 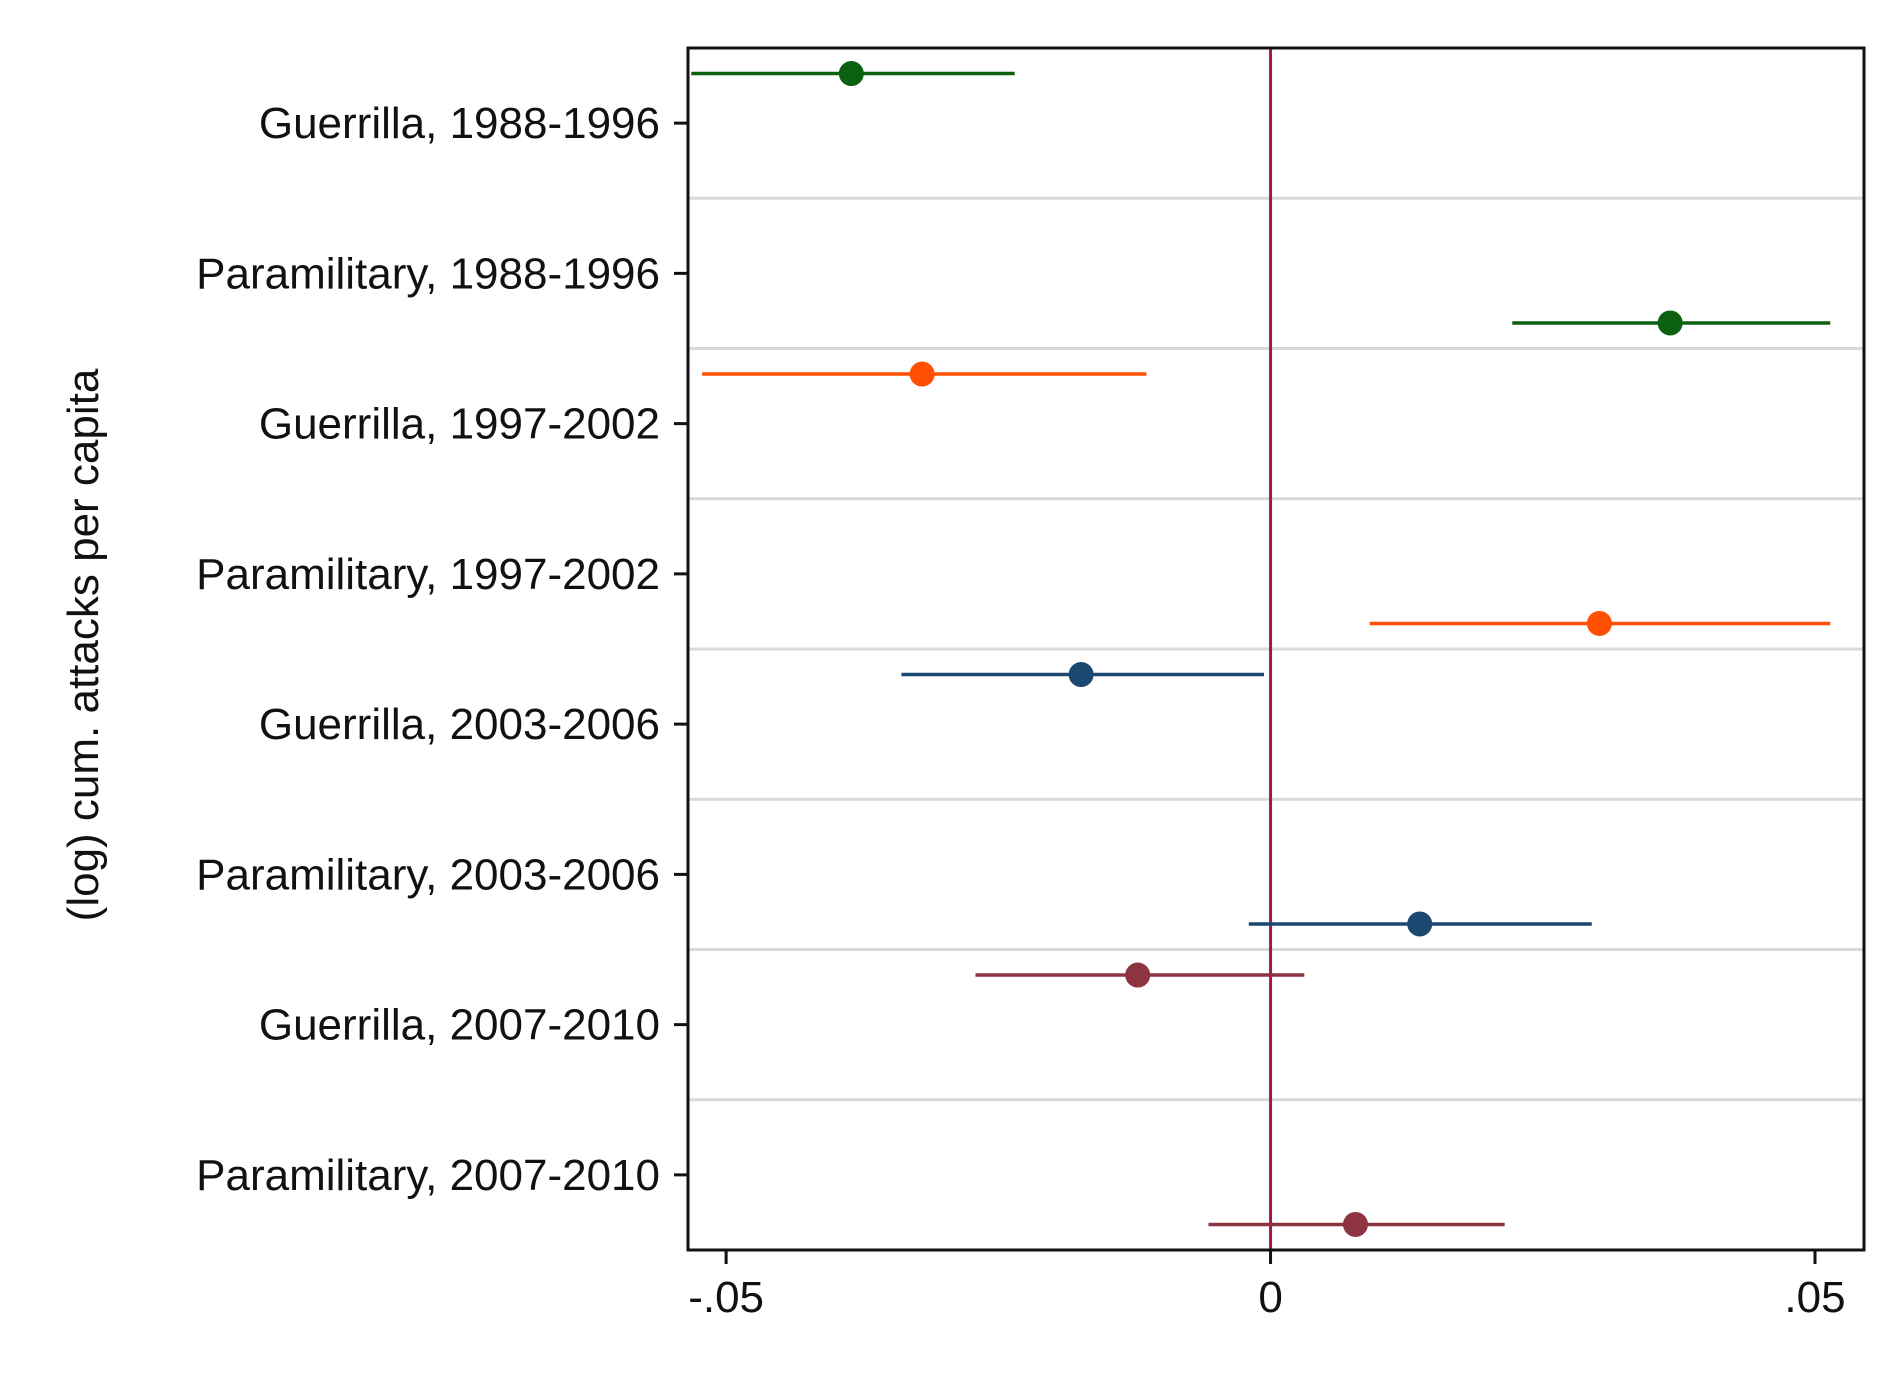 What do you see at coordinates (428, 574) in the screenshot?
I see `y-tick-label: Paramilitary, 1997-2002` at bounding box center [428, 574].